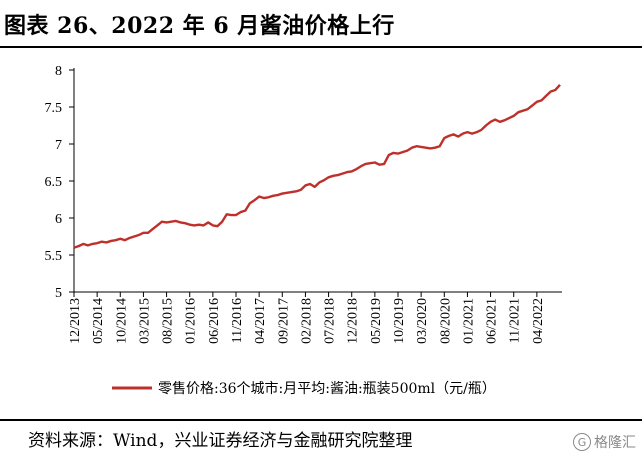 Image resolution: width=642 pixels, height=462 pixels. Describe the element at coordinates (615, 443) in the screenshot. I see `watermark-text: 格隆汇` at that location.